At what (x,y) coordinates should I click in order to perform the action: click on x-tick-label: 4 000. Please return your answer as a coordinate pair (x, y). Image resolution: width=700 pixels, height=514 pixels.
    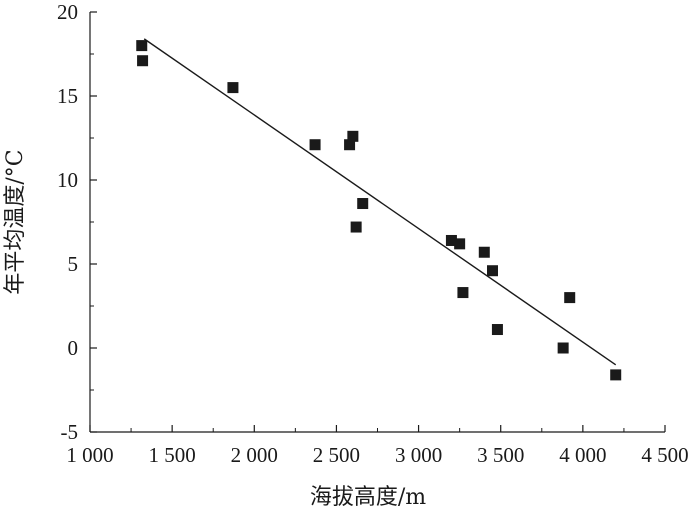
    Looking at the image, I should click on (582, 455).